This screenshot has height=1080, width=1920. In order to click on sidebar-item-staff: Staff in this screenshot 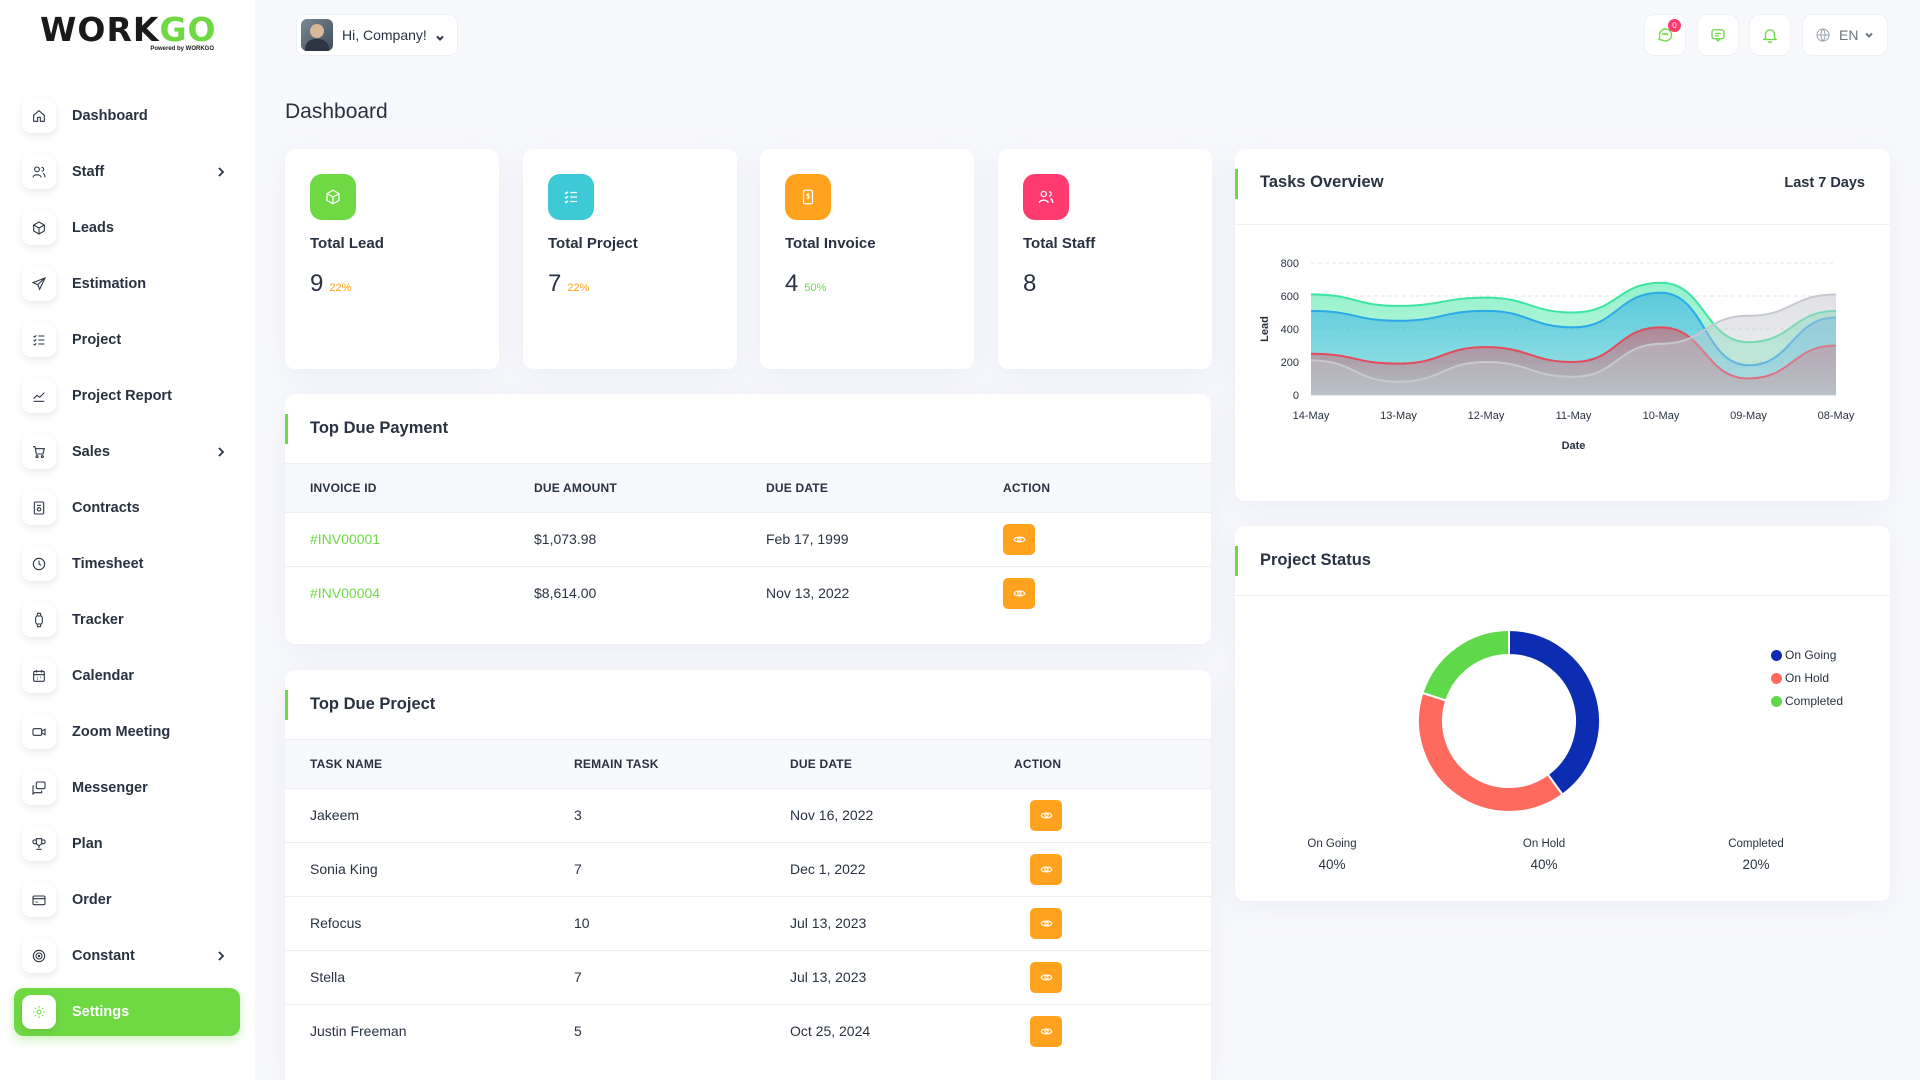, I will do `click(127, 172)`.